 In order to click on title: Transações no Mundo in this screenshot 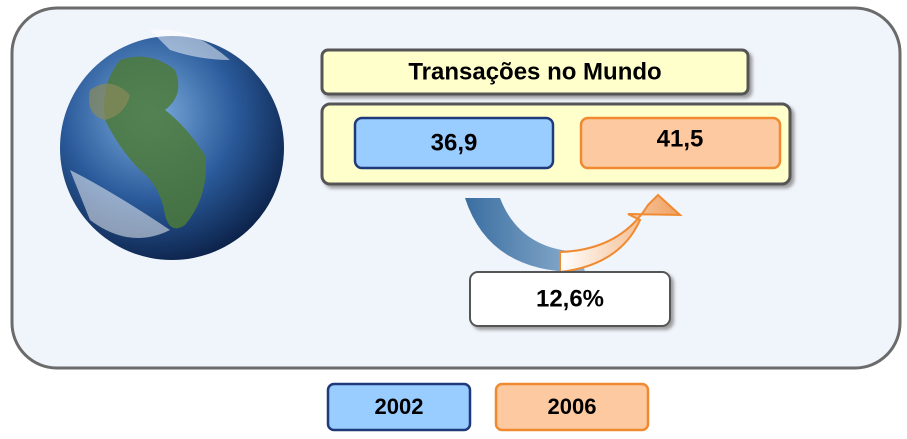, I will do `click(534, 71)`.